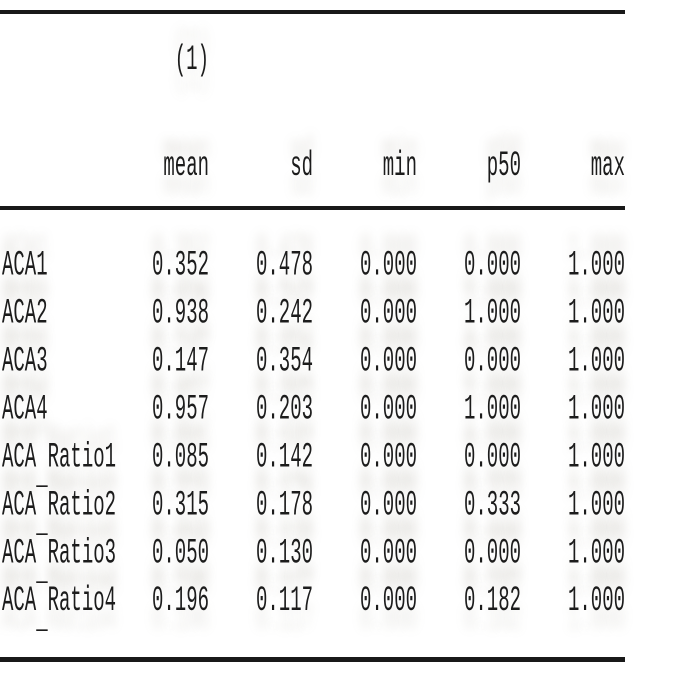  Describe the element at coordinates (180, 361) in the screenshot. I see `stat-cell-mean: 0.147` at that location.